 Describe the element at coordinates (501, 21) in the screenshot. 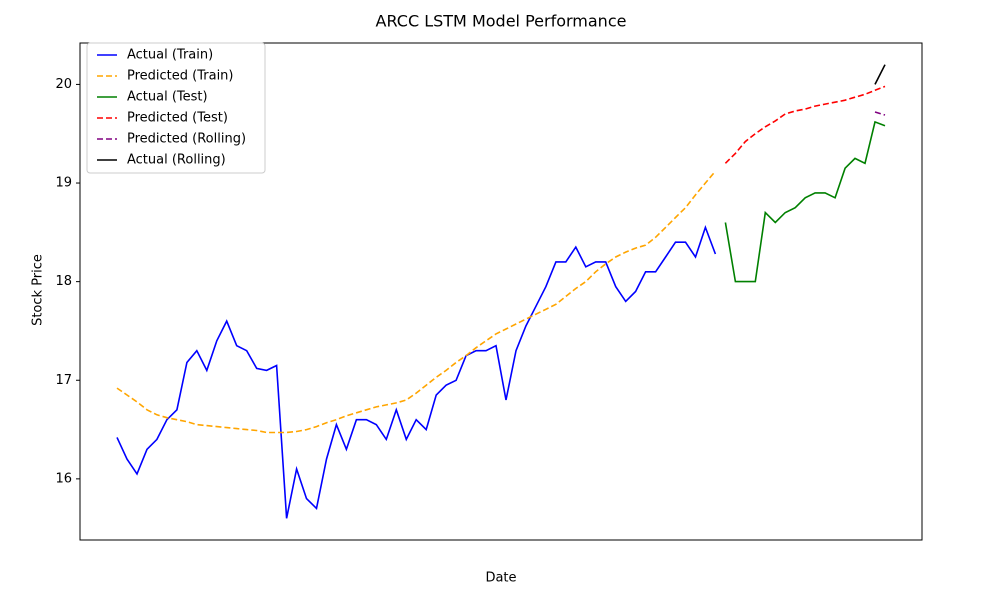

I see `chart-title: ARCC LSTM Model Performance` at that location.